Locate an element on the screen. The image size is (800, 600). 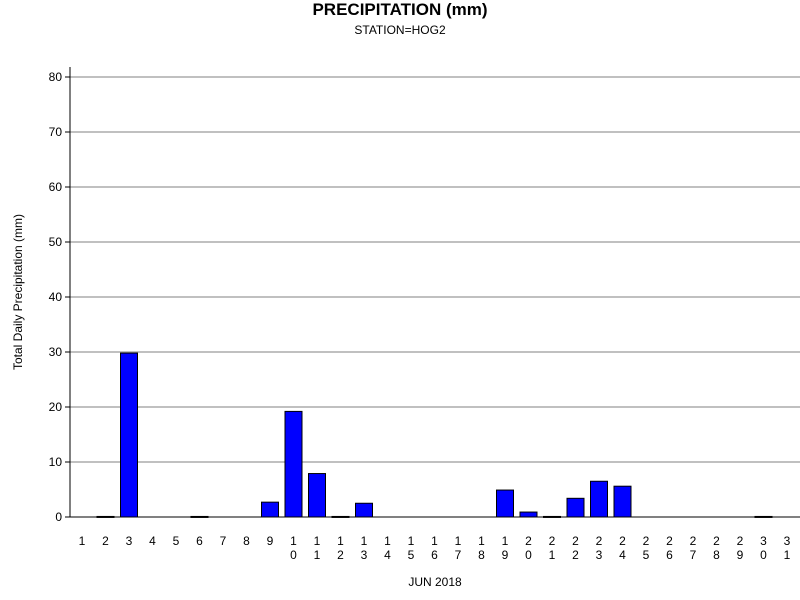
y-tick-label: 10 is located at coordinates (56, 462).